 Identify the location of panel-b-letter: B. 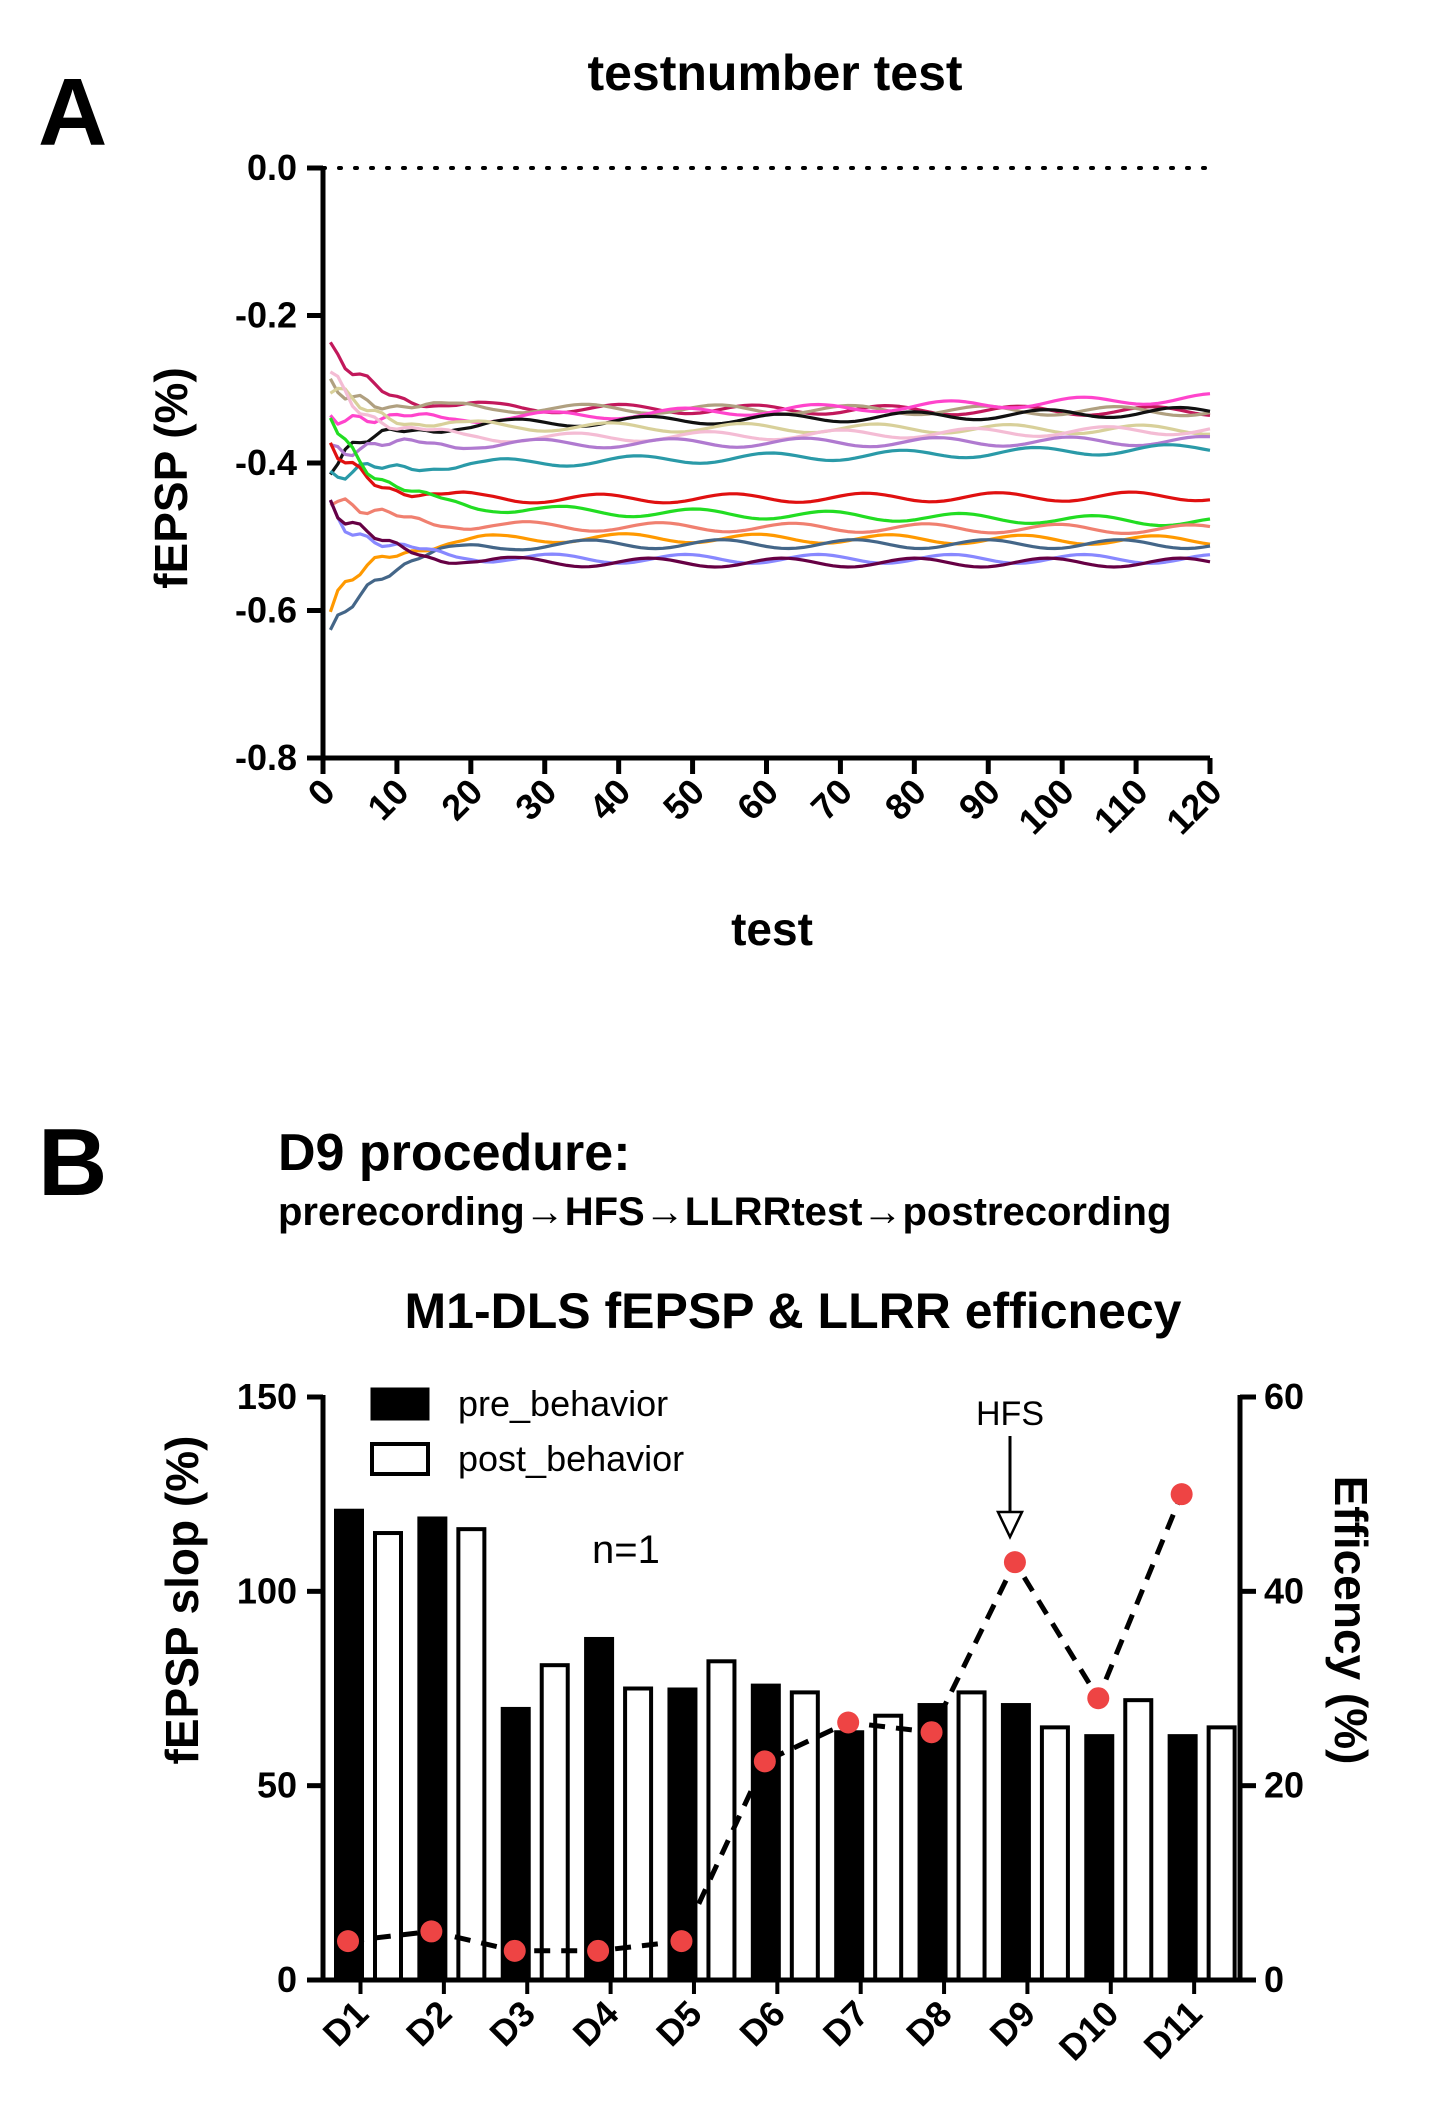
(72, 1162).